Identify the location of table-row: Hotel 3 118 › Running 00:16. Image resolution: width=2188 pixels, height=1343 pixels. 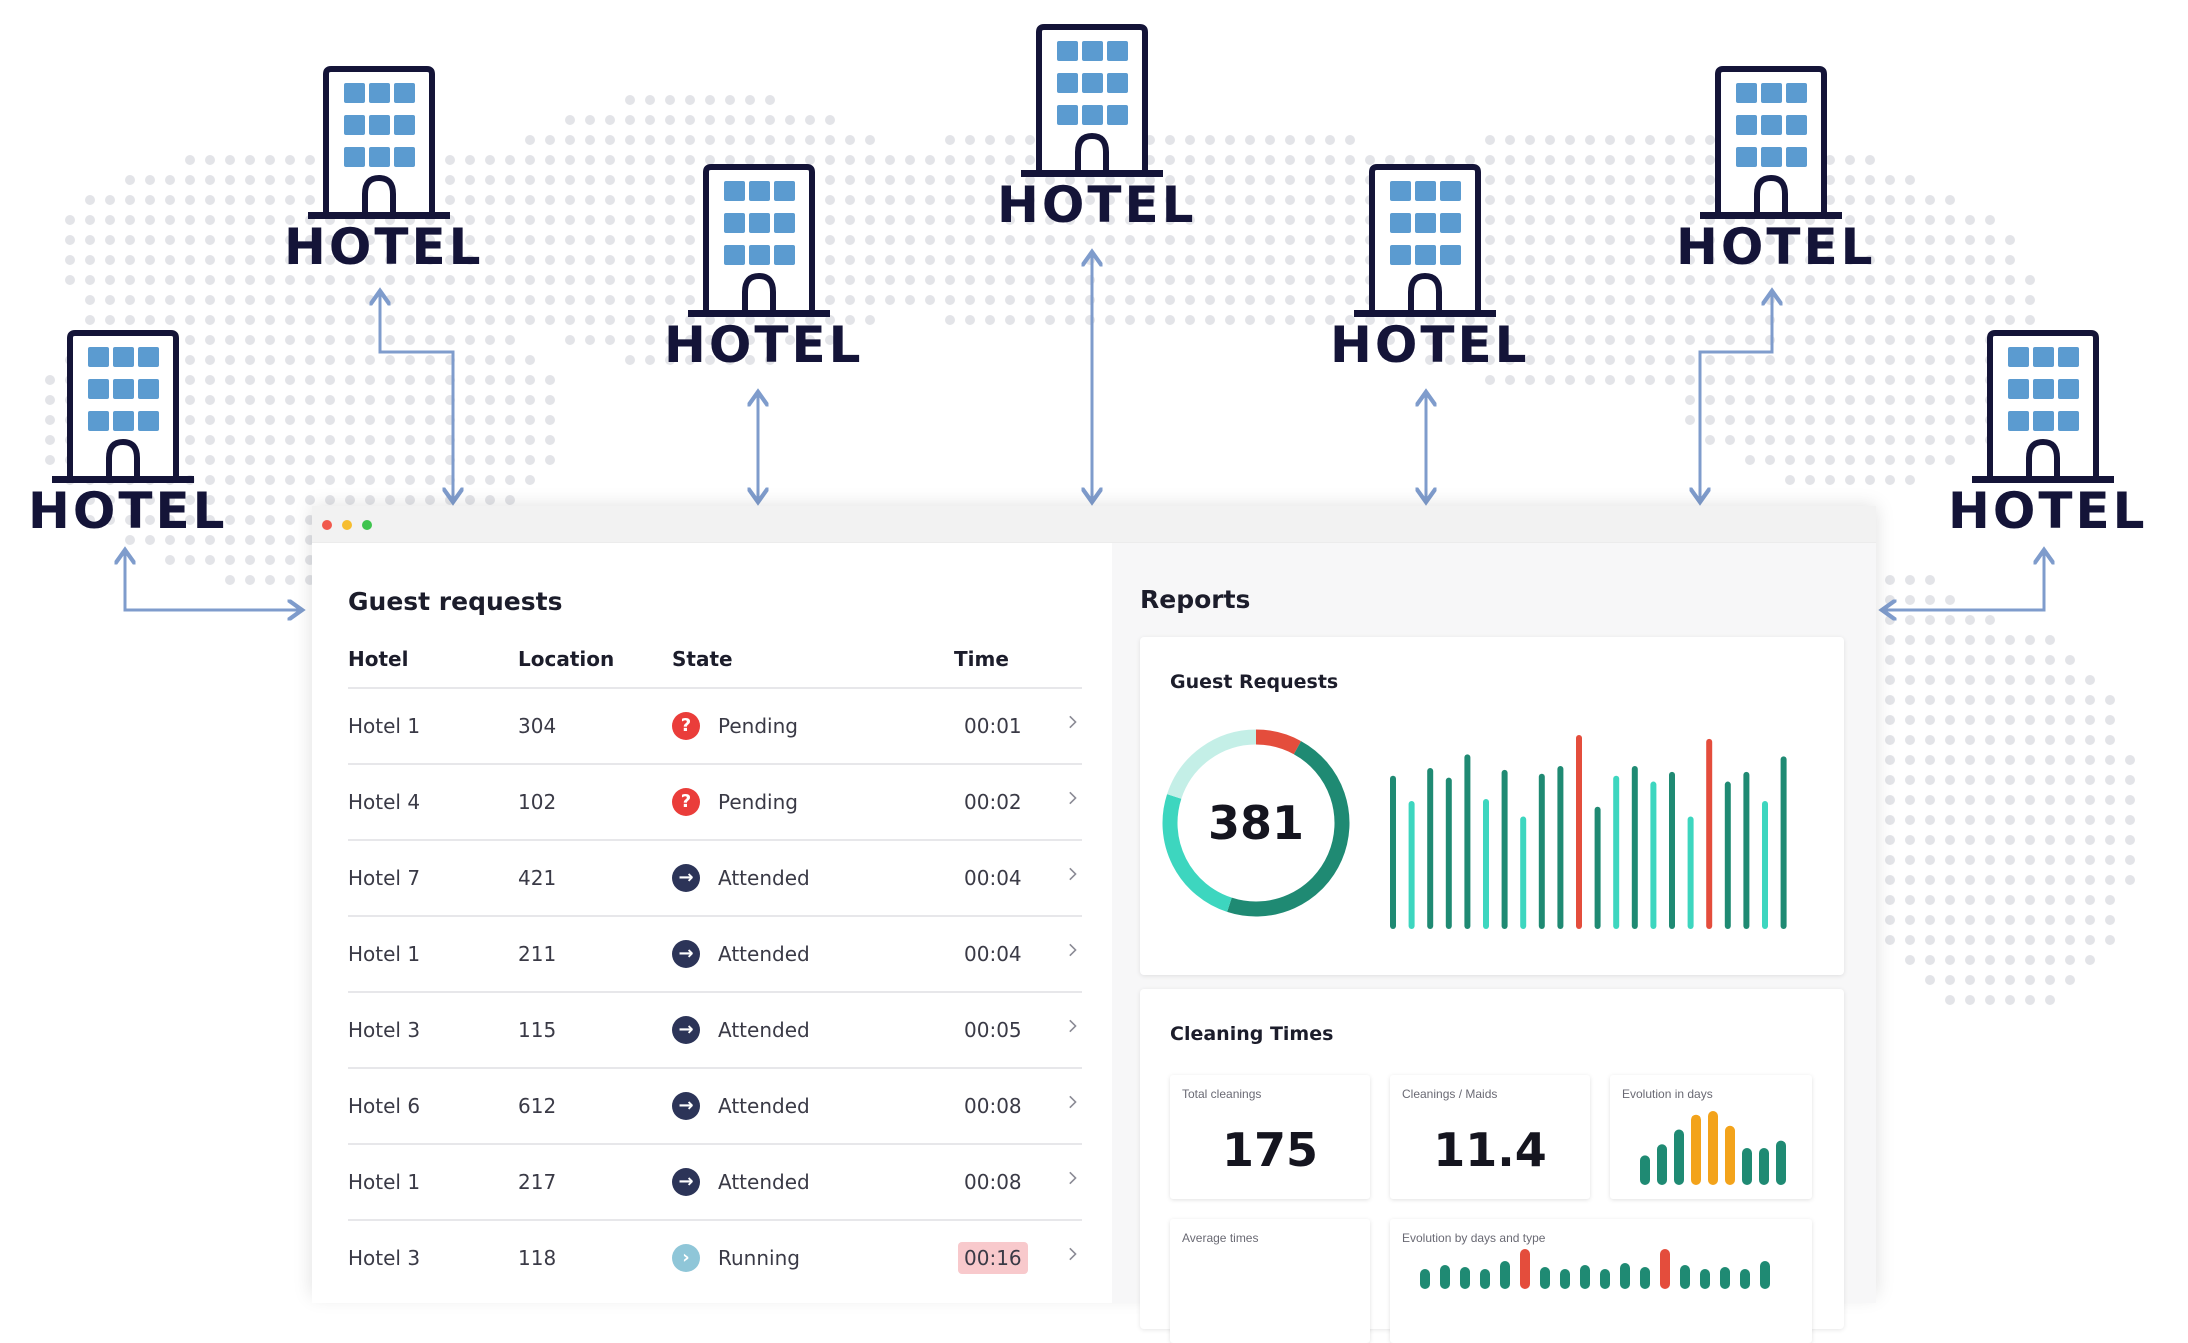
(715, 1257).